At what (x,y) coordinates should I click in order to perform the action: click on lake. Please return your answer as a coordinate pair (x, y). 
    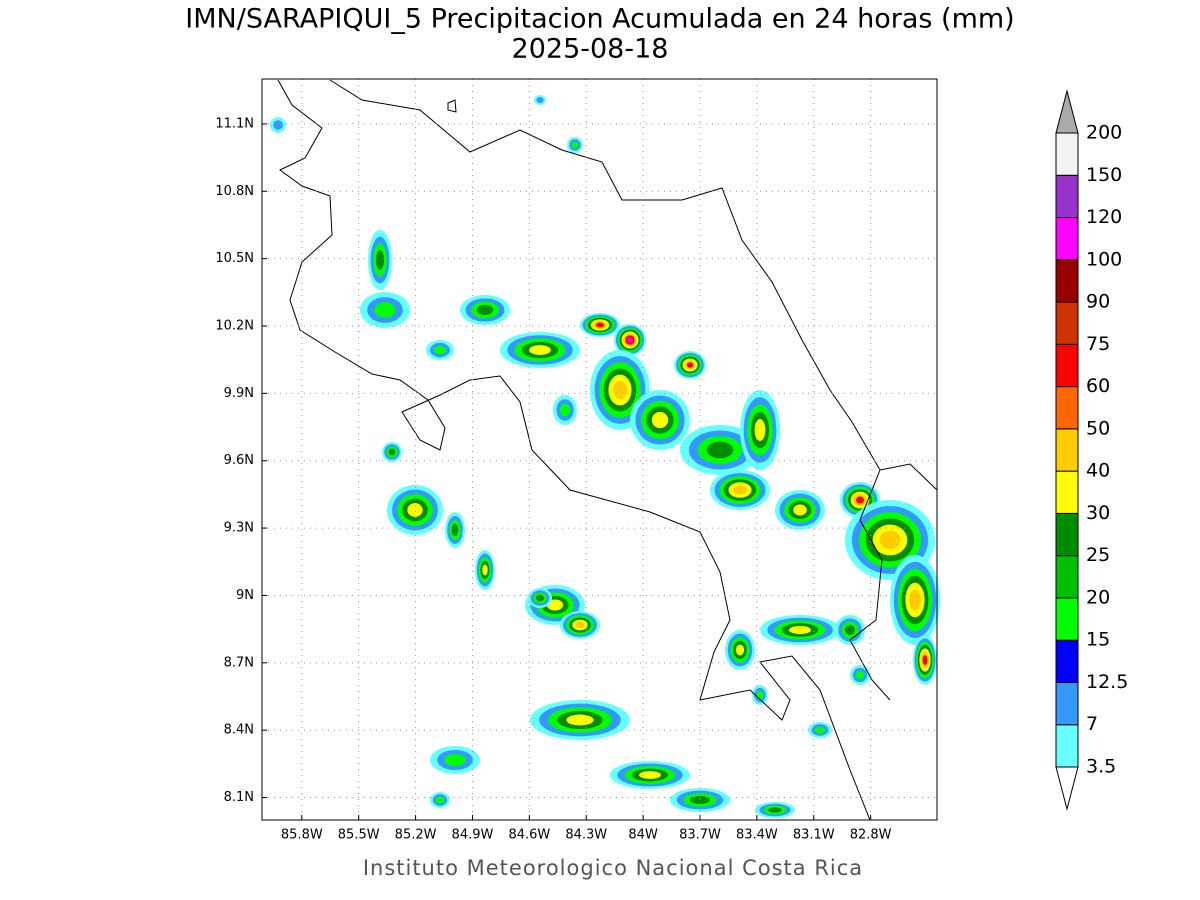
    Looking at the image, I should click on (452, 106).